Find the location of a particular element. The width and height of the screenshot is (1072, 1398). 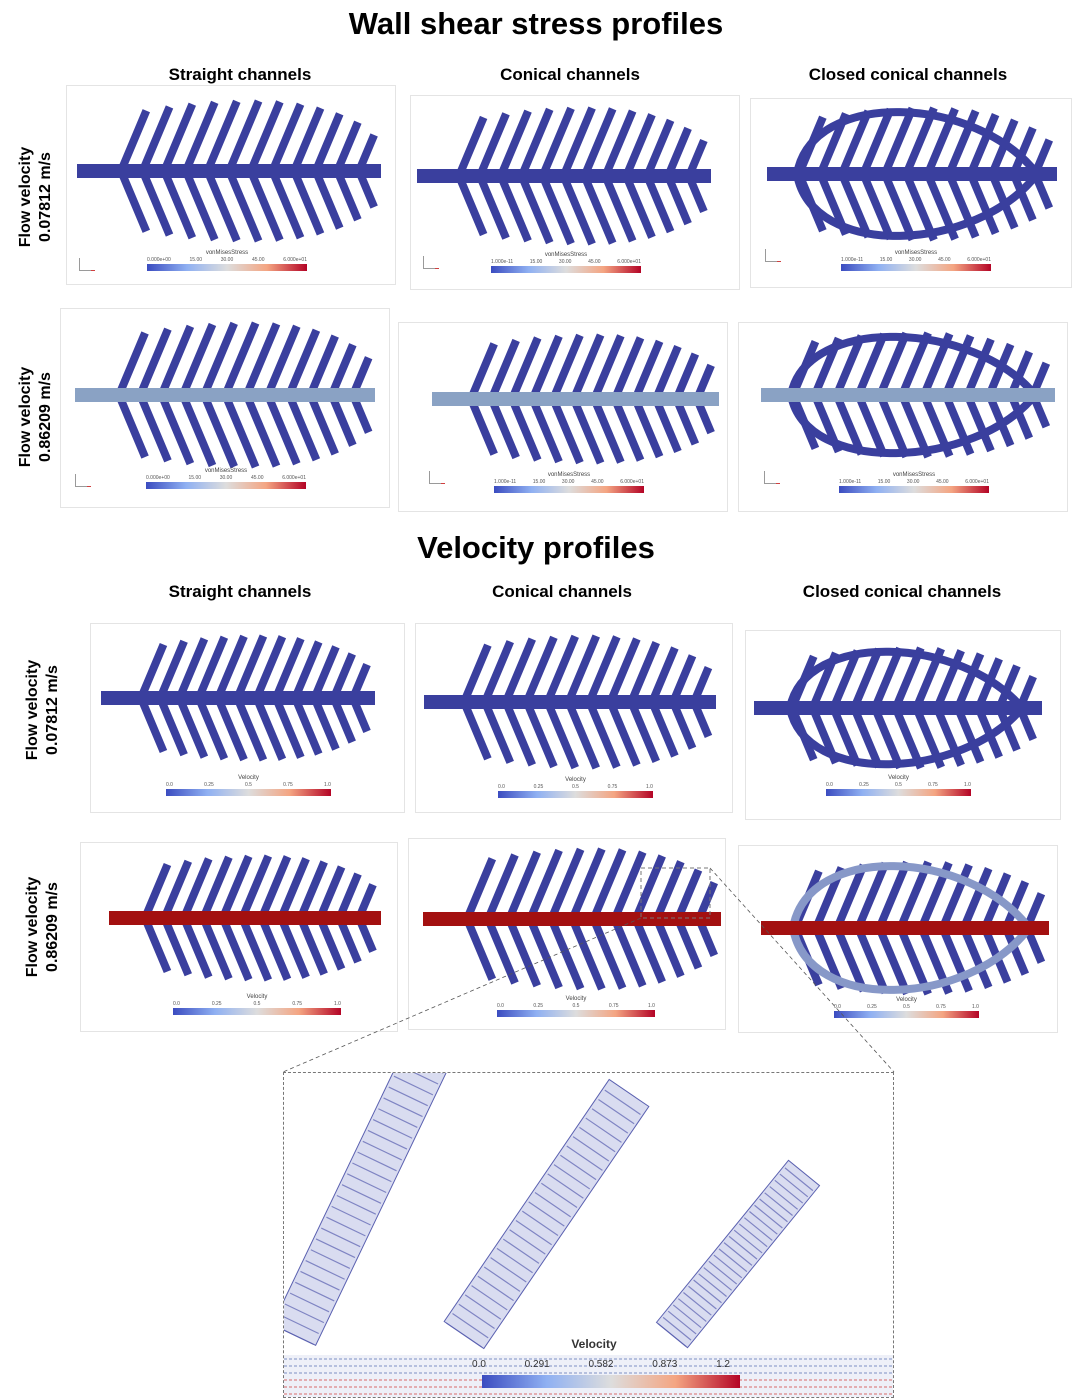

column-header-straight: Straight channels is located at coordinates (240, 74).